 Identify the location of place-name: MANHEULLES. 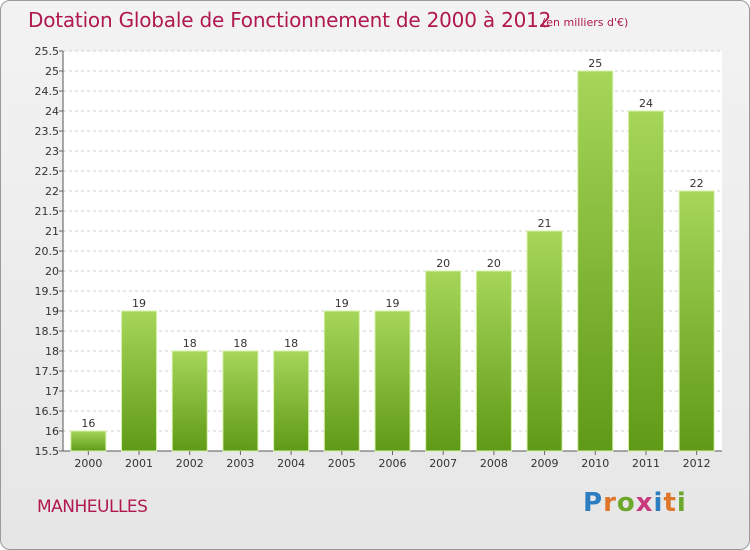
(92, 507).